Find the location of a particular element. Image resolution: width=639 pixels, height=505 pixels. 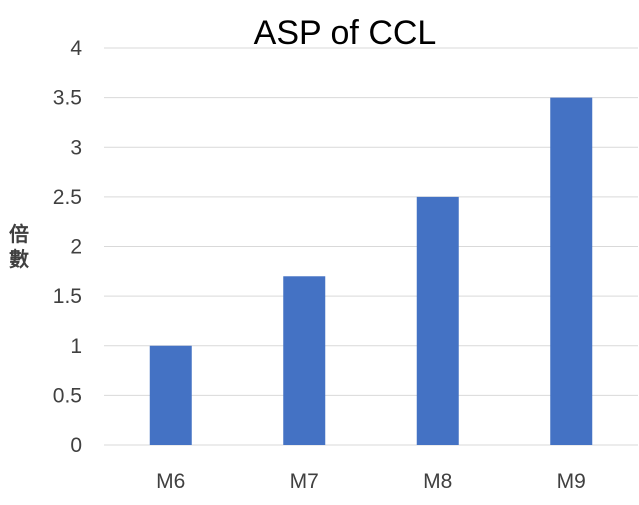

x-tick-label: M8 is located at coordinates (437, 481).